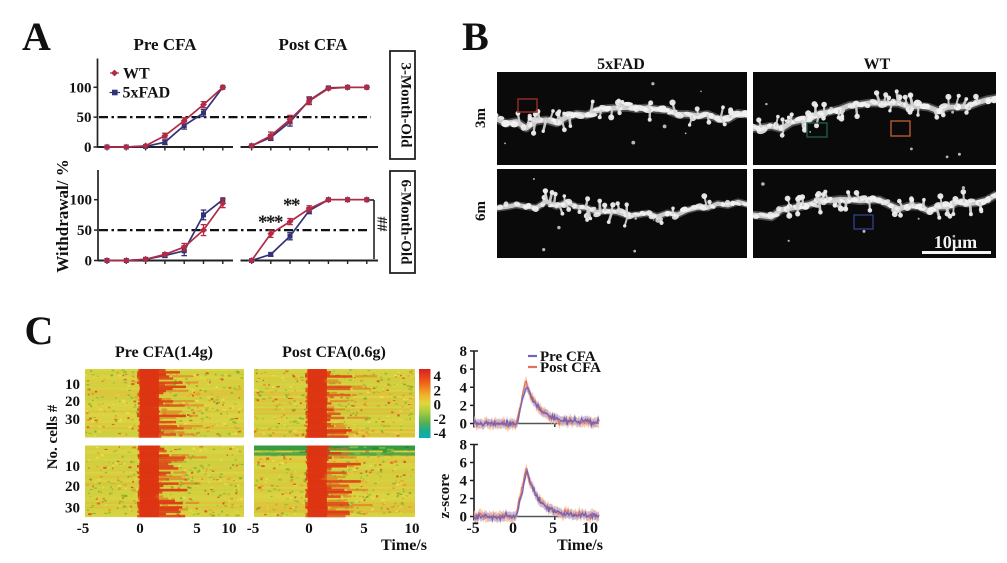  What do you see at coordinates (440, 434) in the screenshot?
I see `svg-text: -4` at bounding box center [440, 434].